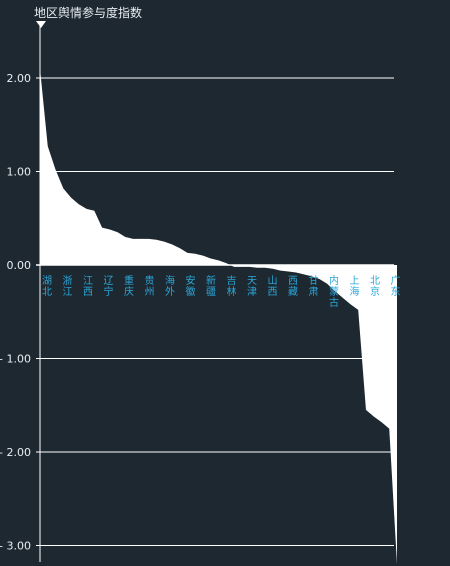 This screenshot has height=566, width=450. I want to click on x-tick-label: 上海, so click(355, 286).